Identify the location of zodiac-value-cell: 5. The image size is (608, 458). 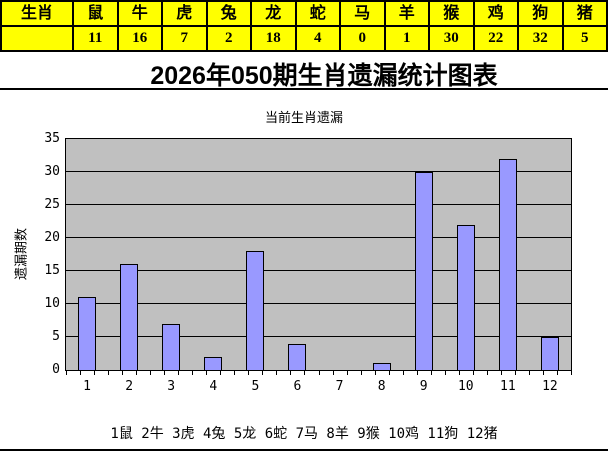
(584, 38).